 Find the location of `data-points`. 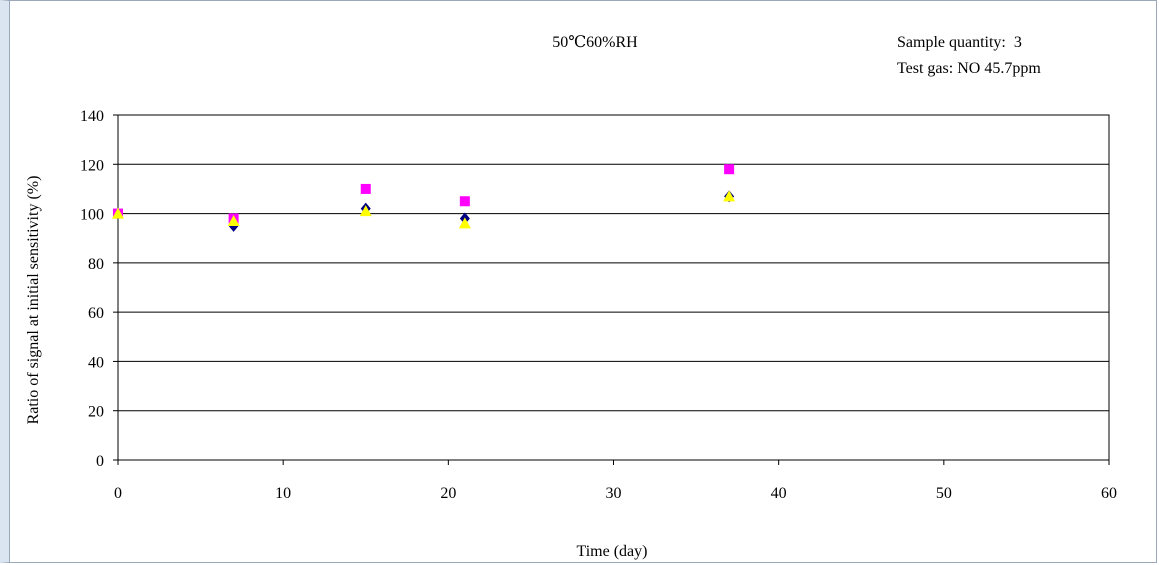

data-points is located at coordinates (424, 198).